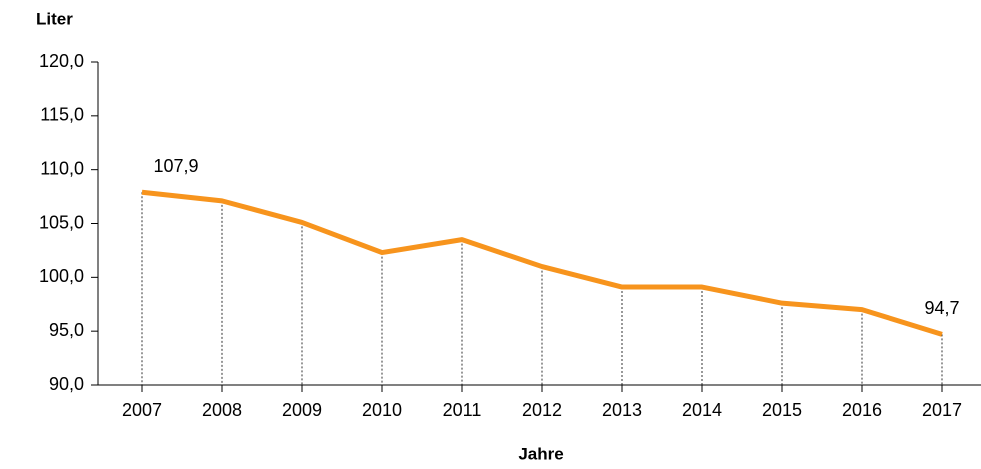  I want to click on x-tick-label: 2016, so click(862, 410).